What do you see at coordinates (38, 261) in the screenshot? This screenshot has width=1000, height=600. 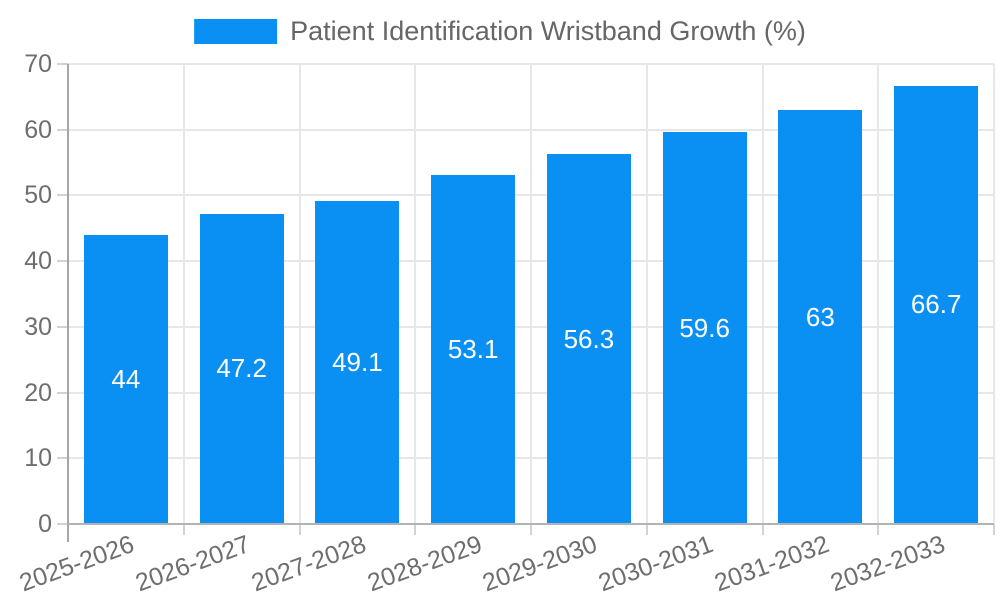 I see `y-tick-label: 40` at bounding box center [38, 261].